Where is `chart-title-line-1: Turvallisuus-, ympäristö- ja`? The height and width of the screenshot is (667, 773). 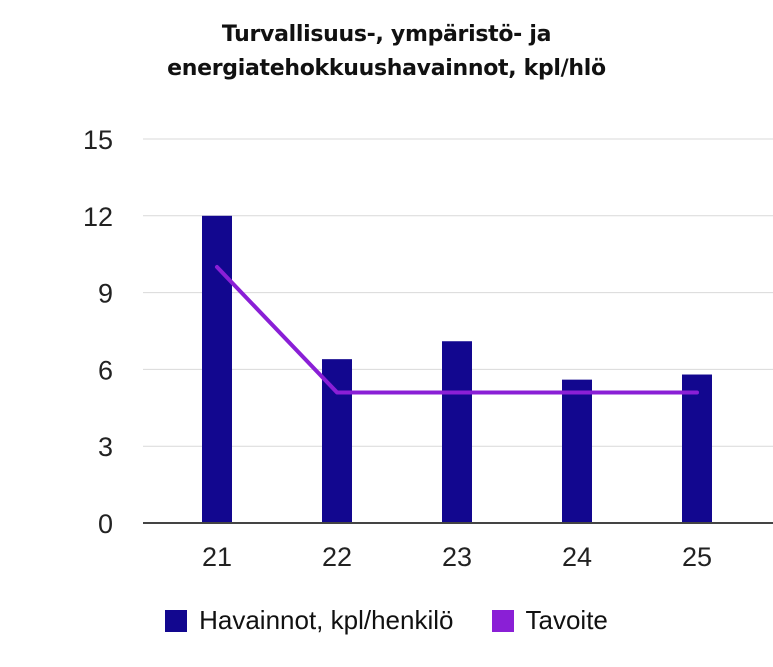 chart-title-line-1: Turvallisuus-, ympäristö- ja is located at coordinates (386, 34).